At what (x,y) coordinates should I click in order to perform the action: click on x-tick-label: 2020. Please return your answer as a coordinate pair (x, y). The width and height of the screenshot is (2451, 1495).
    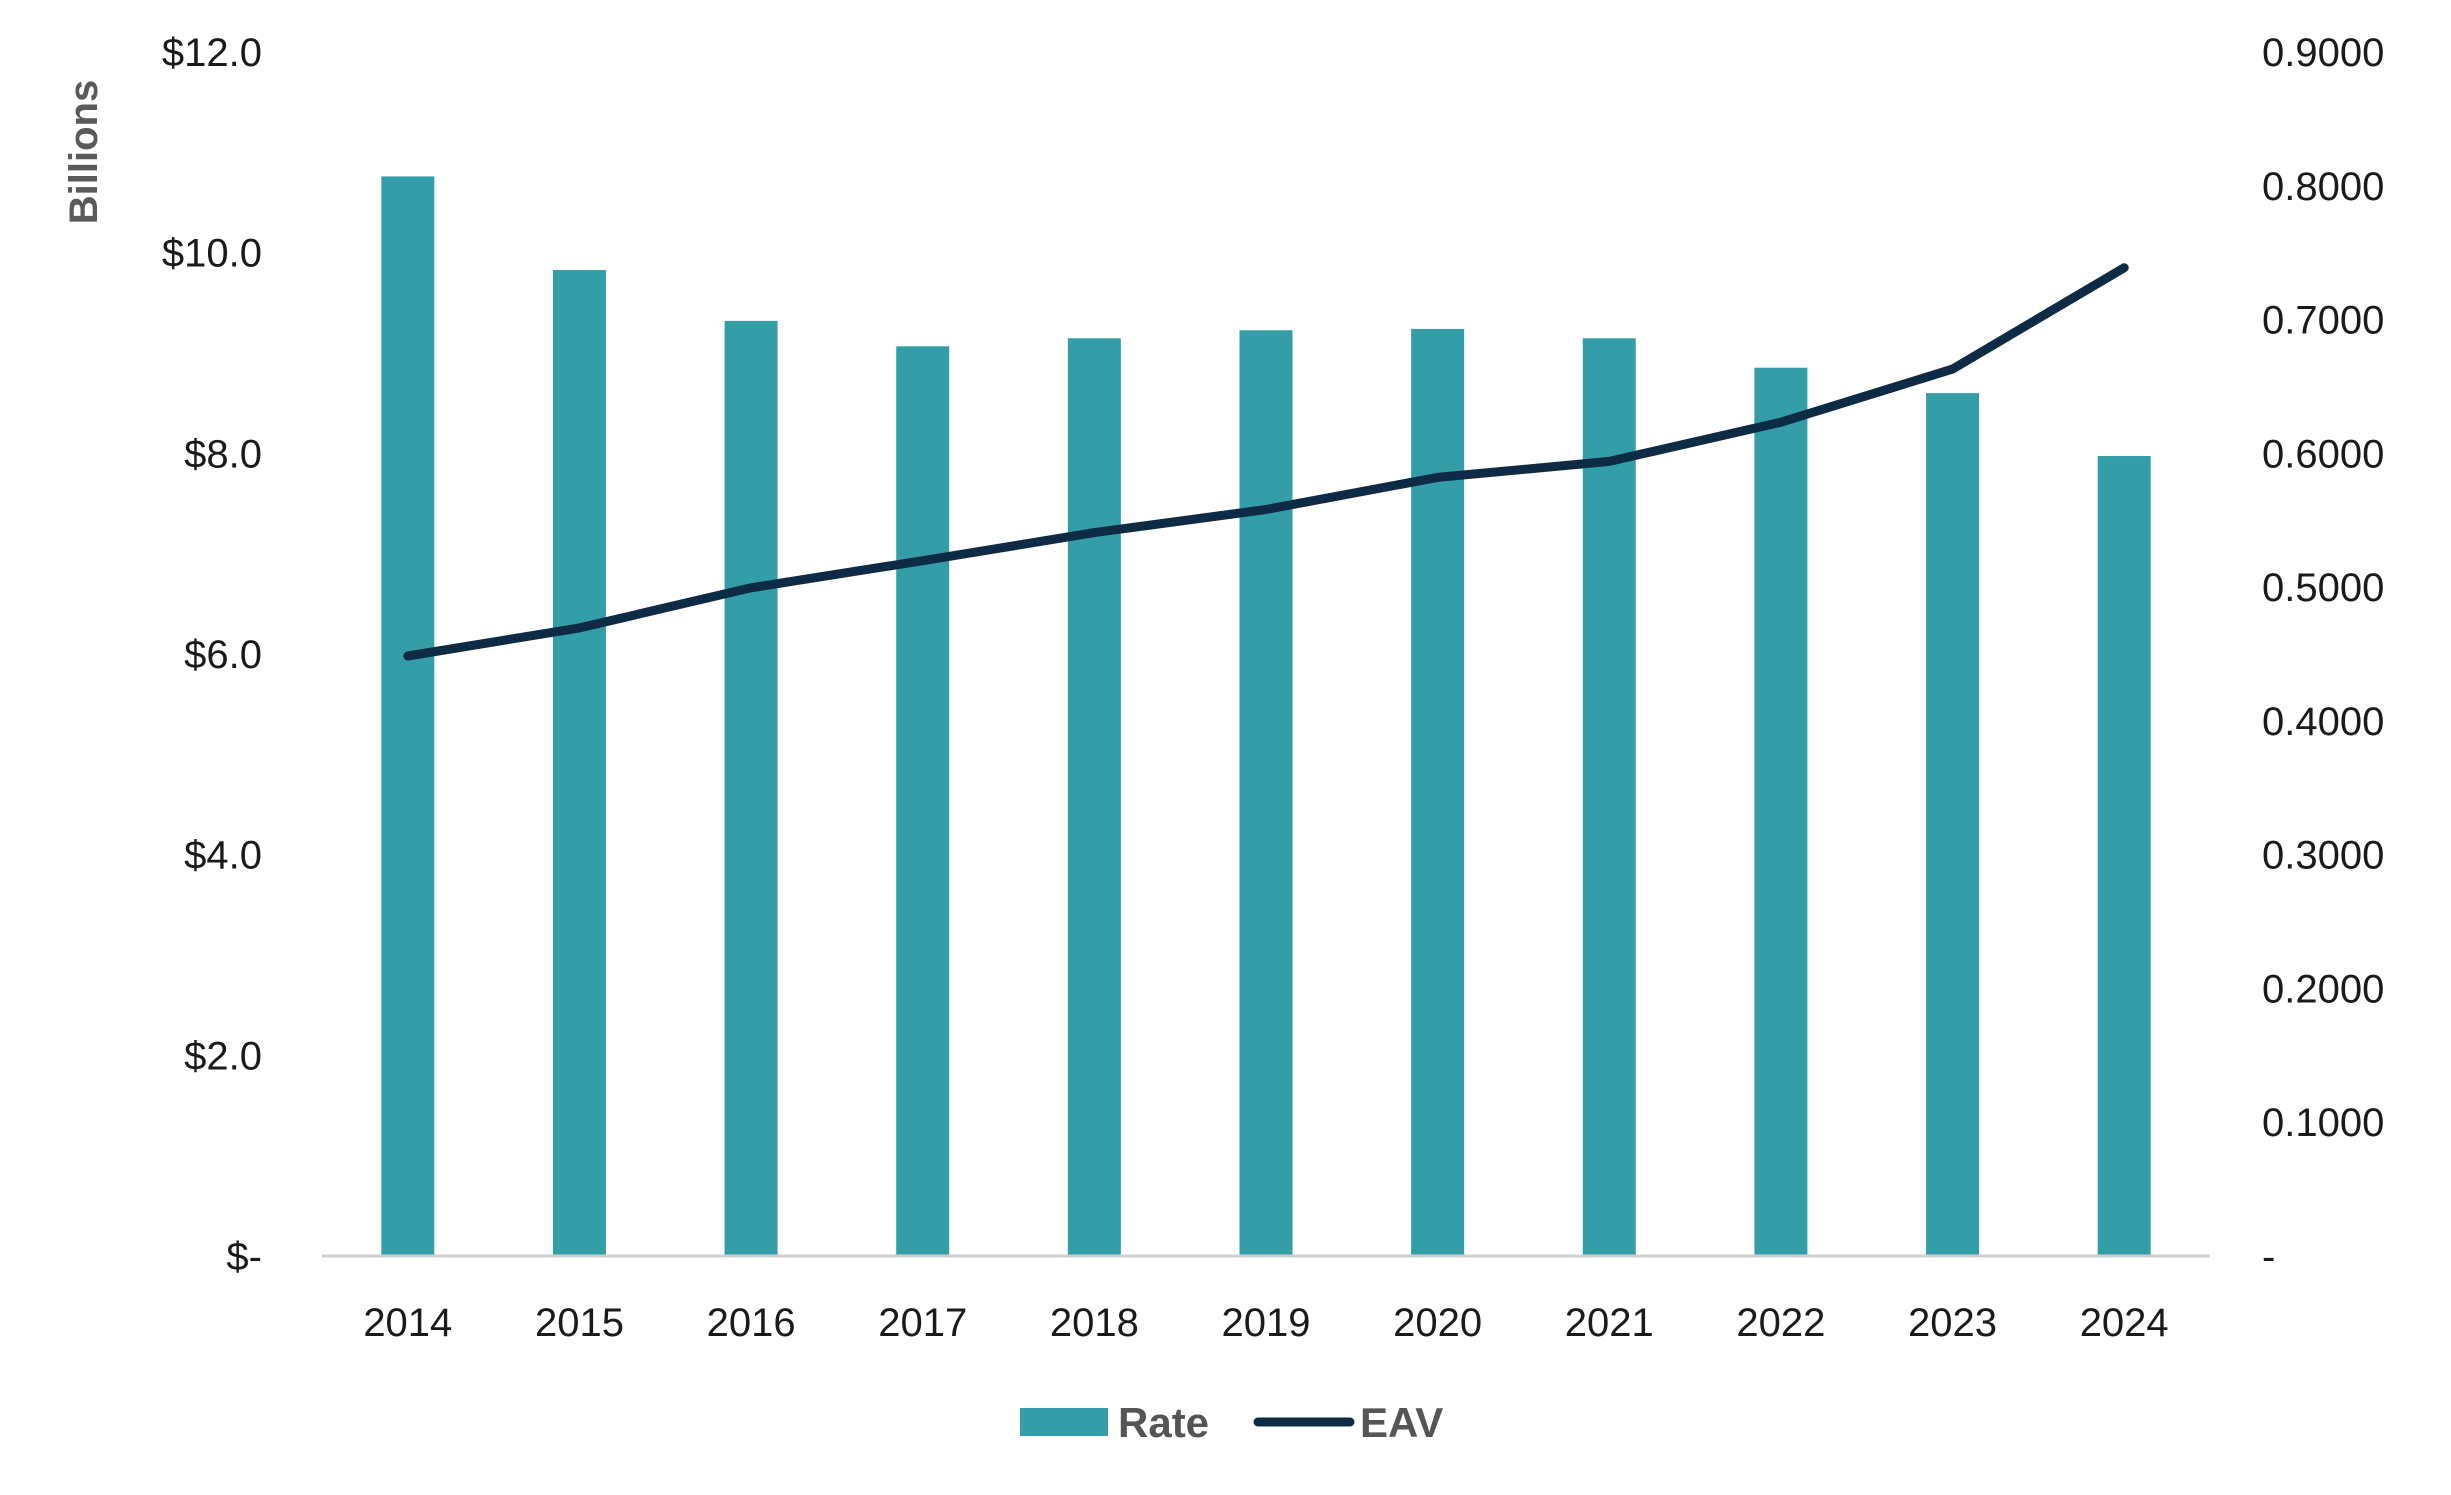
    Looking at the image, I should click on (1437, 1323).